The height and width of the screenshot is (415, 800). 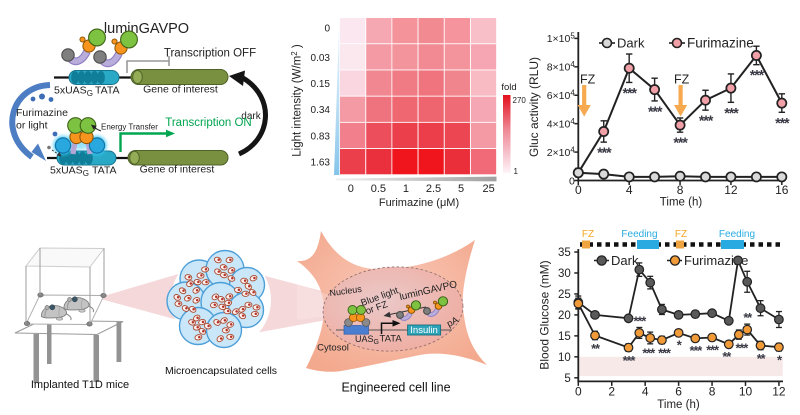 I want to click on svg-text: Insulin, so click(x=423, y=330).